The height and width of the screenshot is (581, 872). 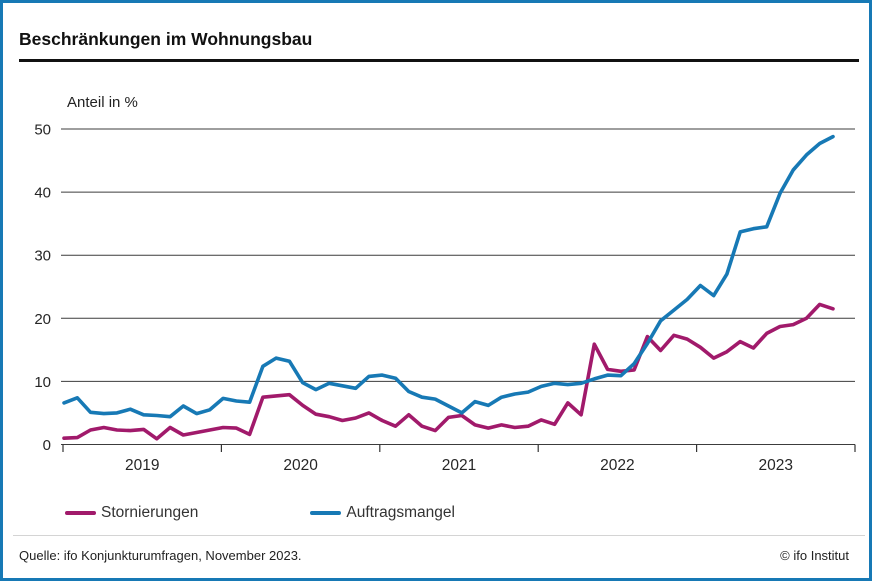 I want to click on legend-label-stornierungen: Stornierungen, so click(x=150, y=512).